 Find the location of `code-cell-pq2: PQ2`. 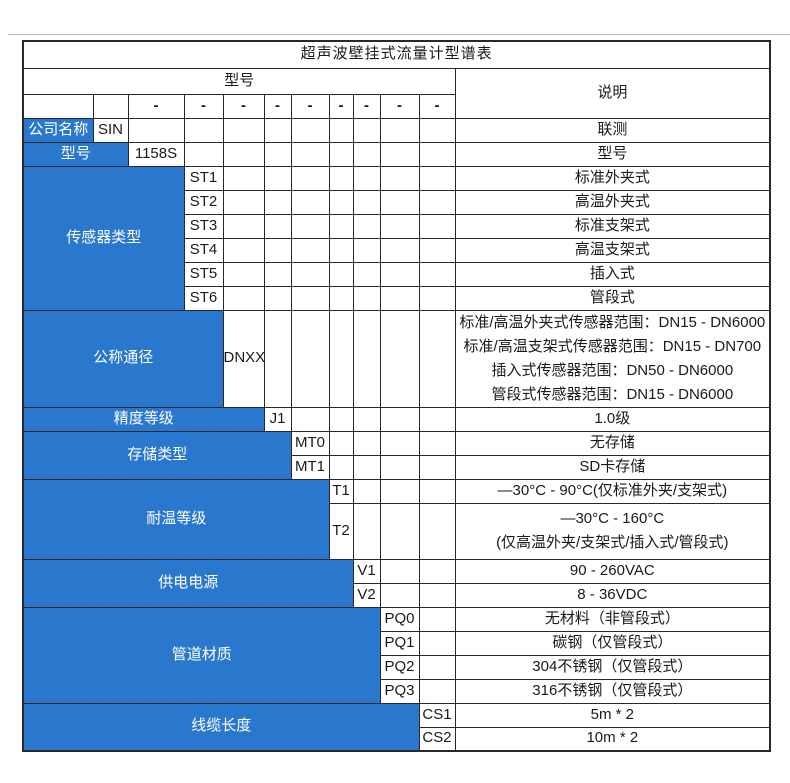

code-cell-pq2: PQ2 is located at coordinates (399, 667).